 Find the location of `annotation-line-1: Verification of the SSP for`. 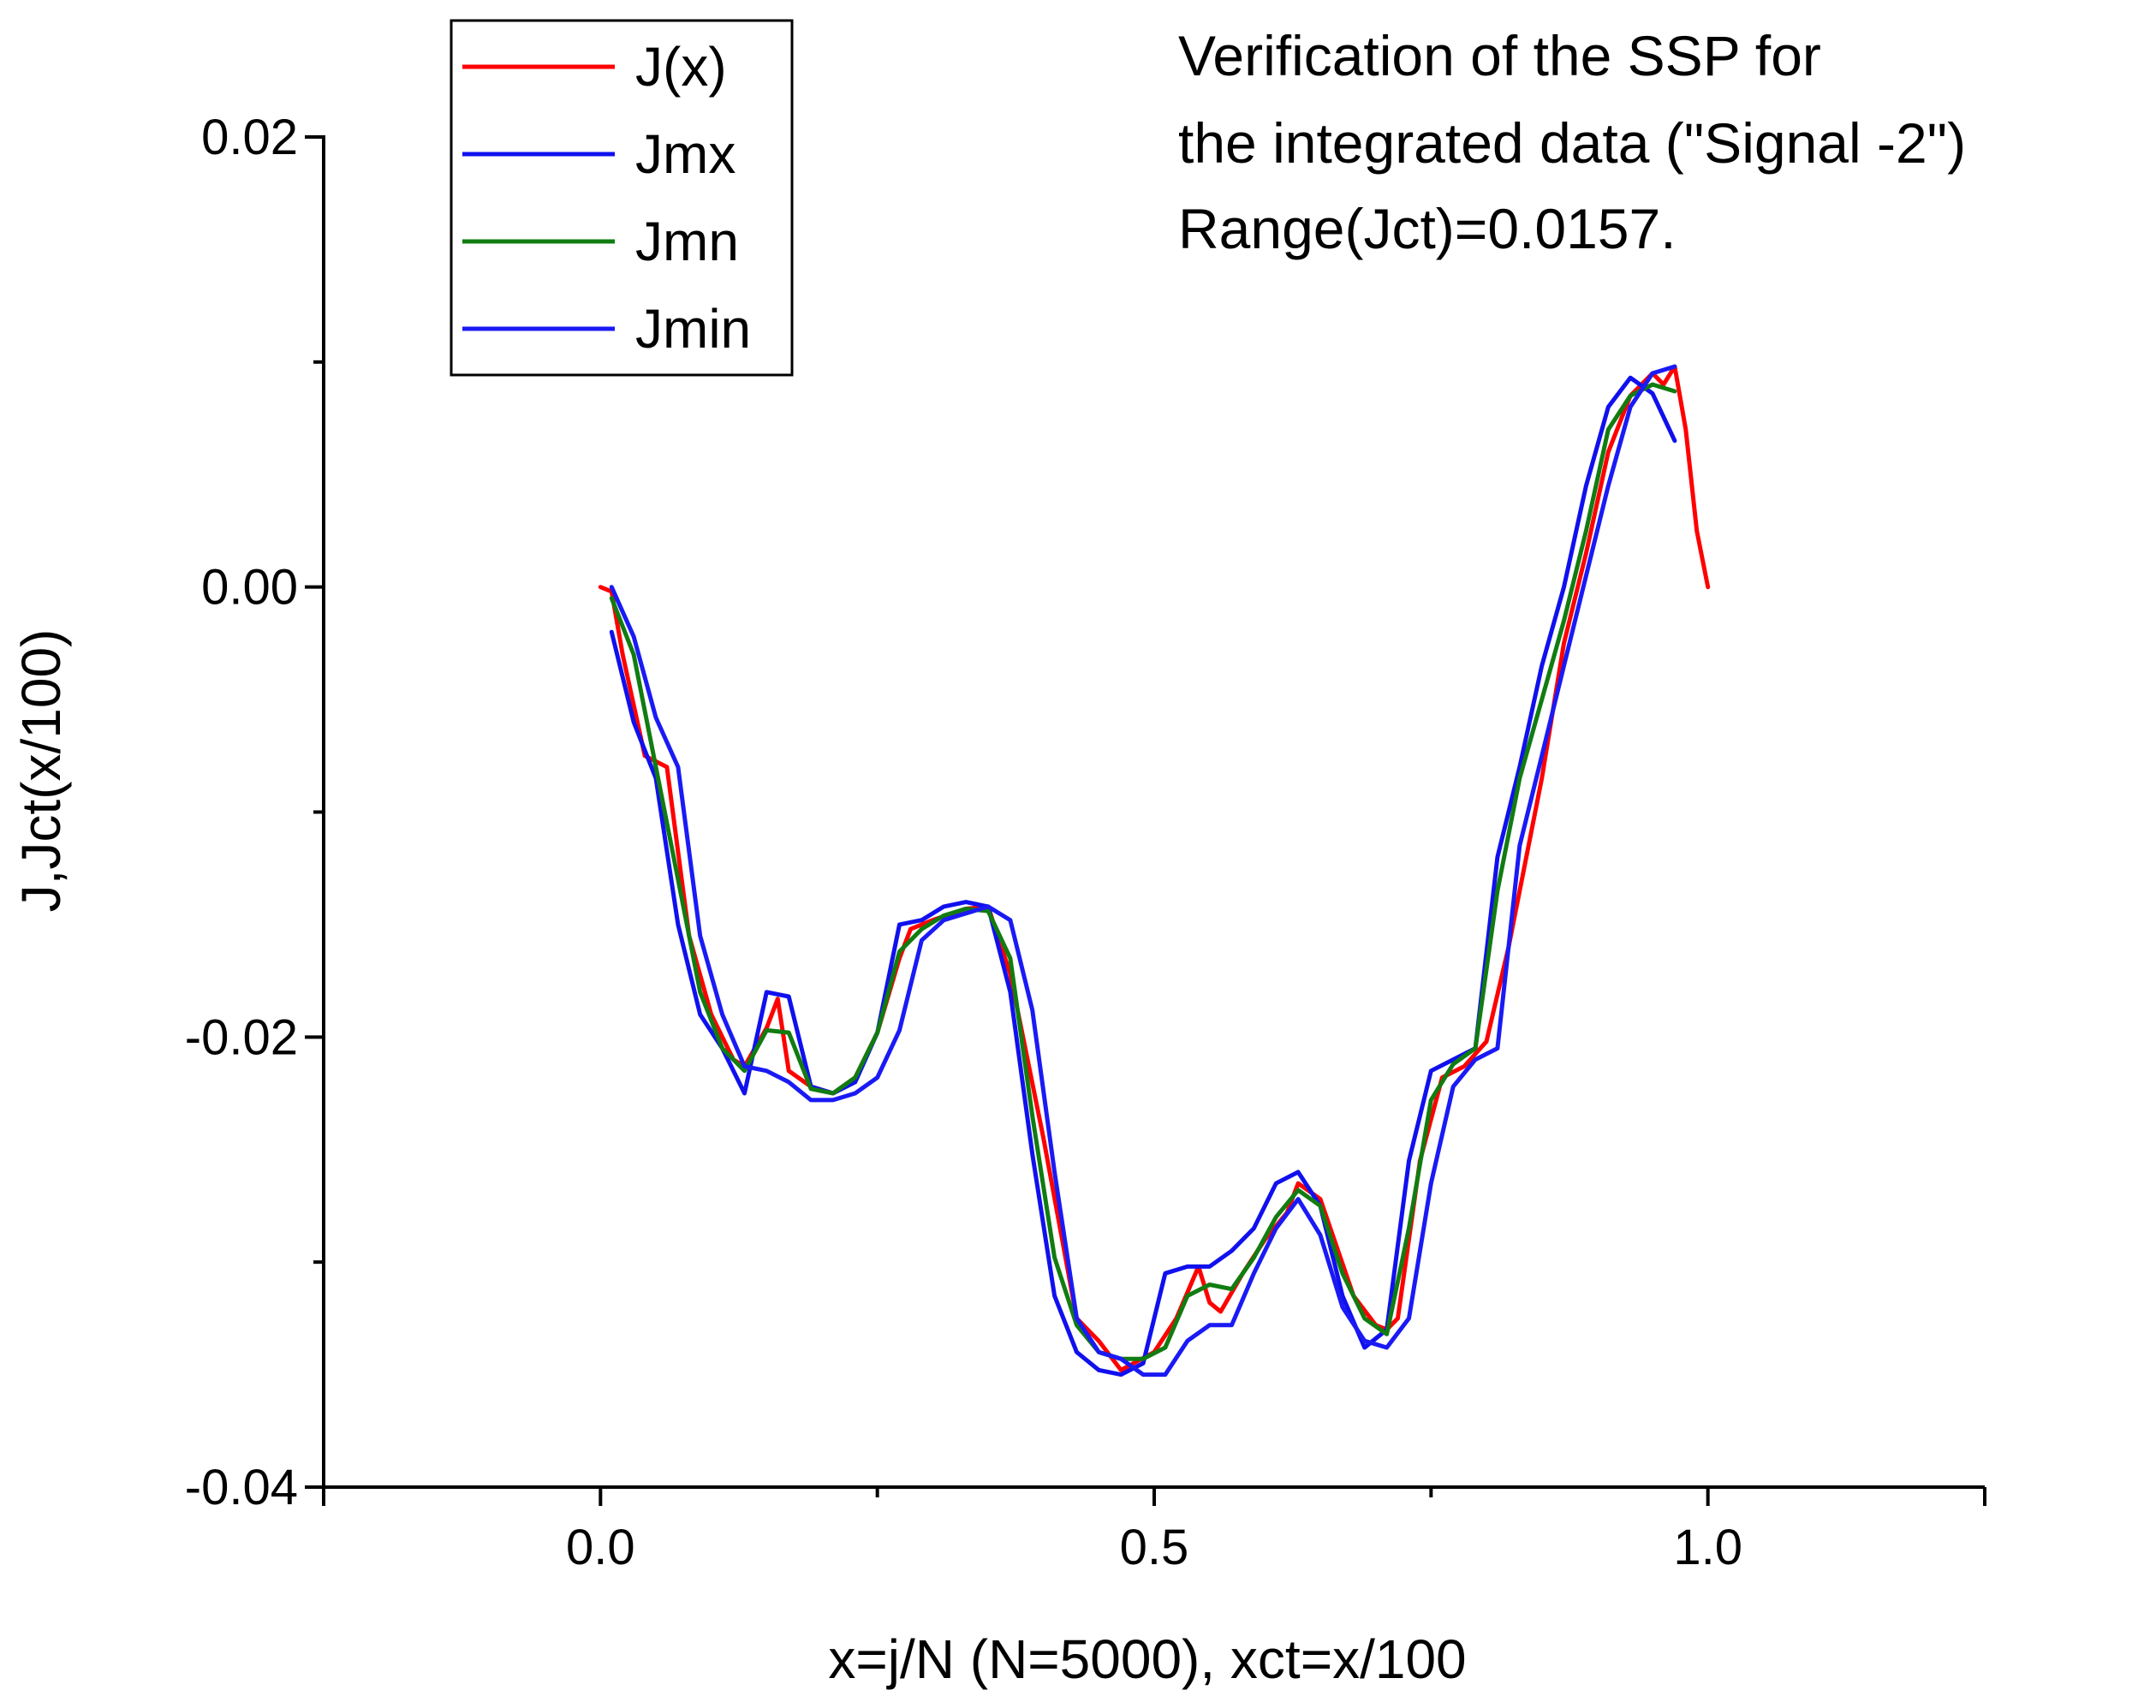

annotation-line-1: Verification of the SSP for is located at coordinates (1500, 55).